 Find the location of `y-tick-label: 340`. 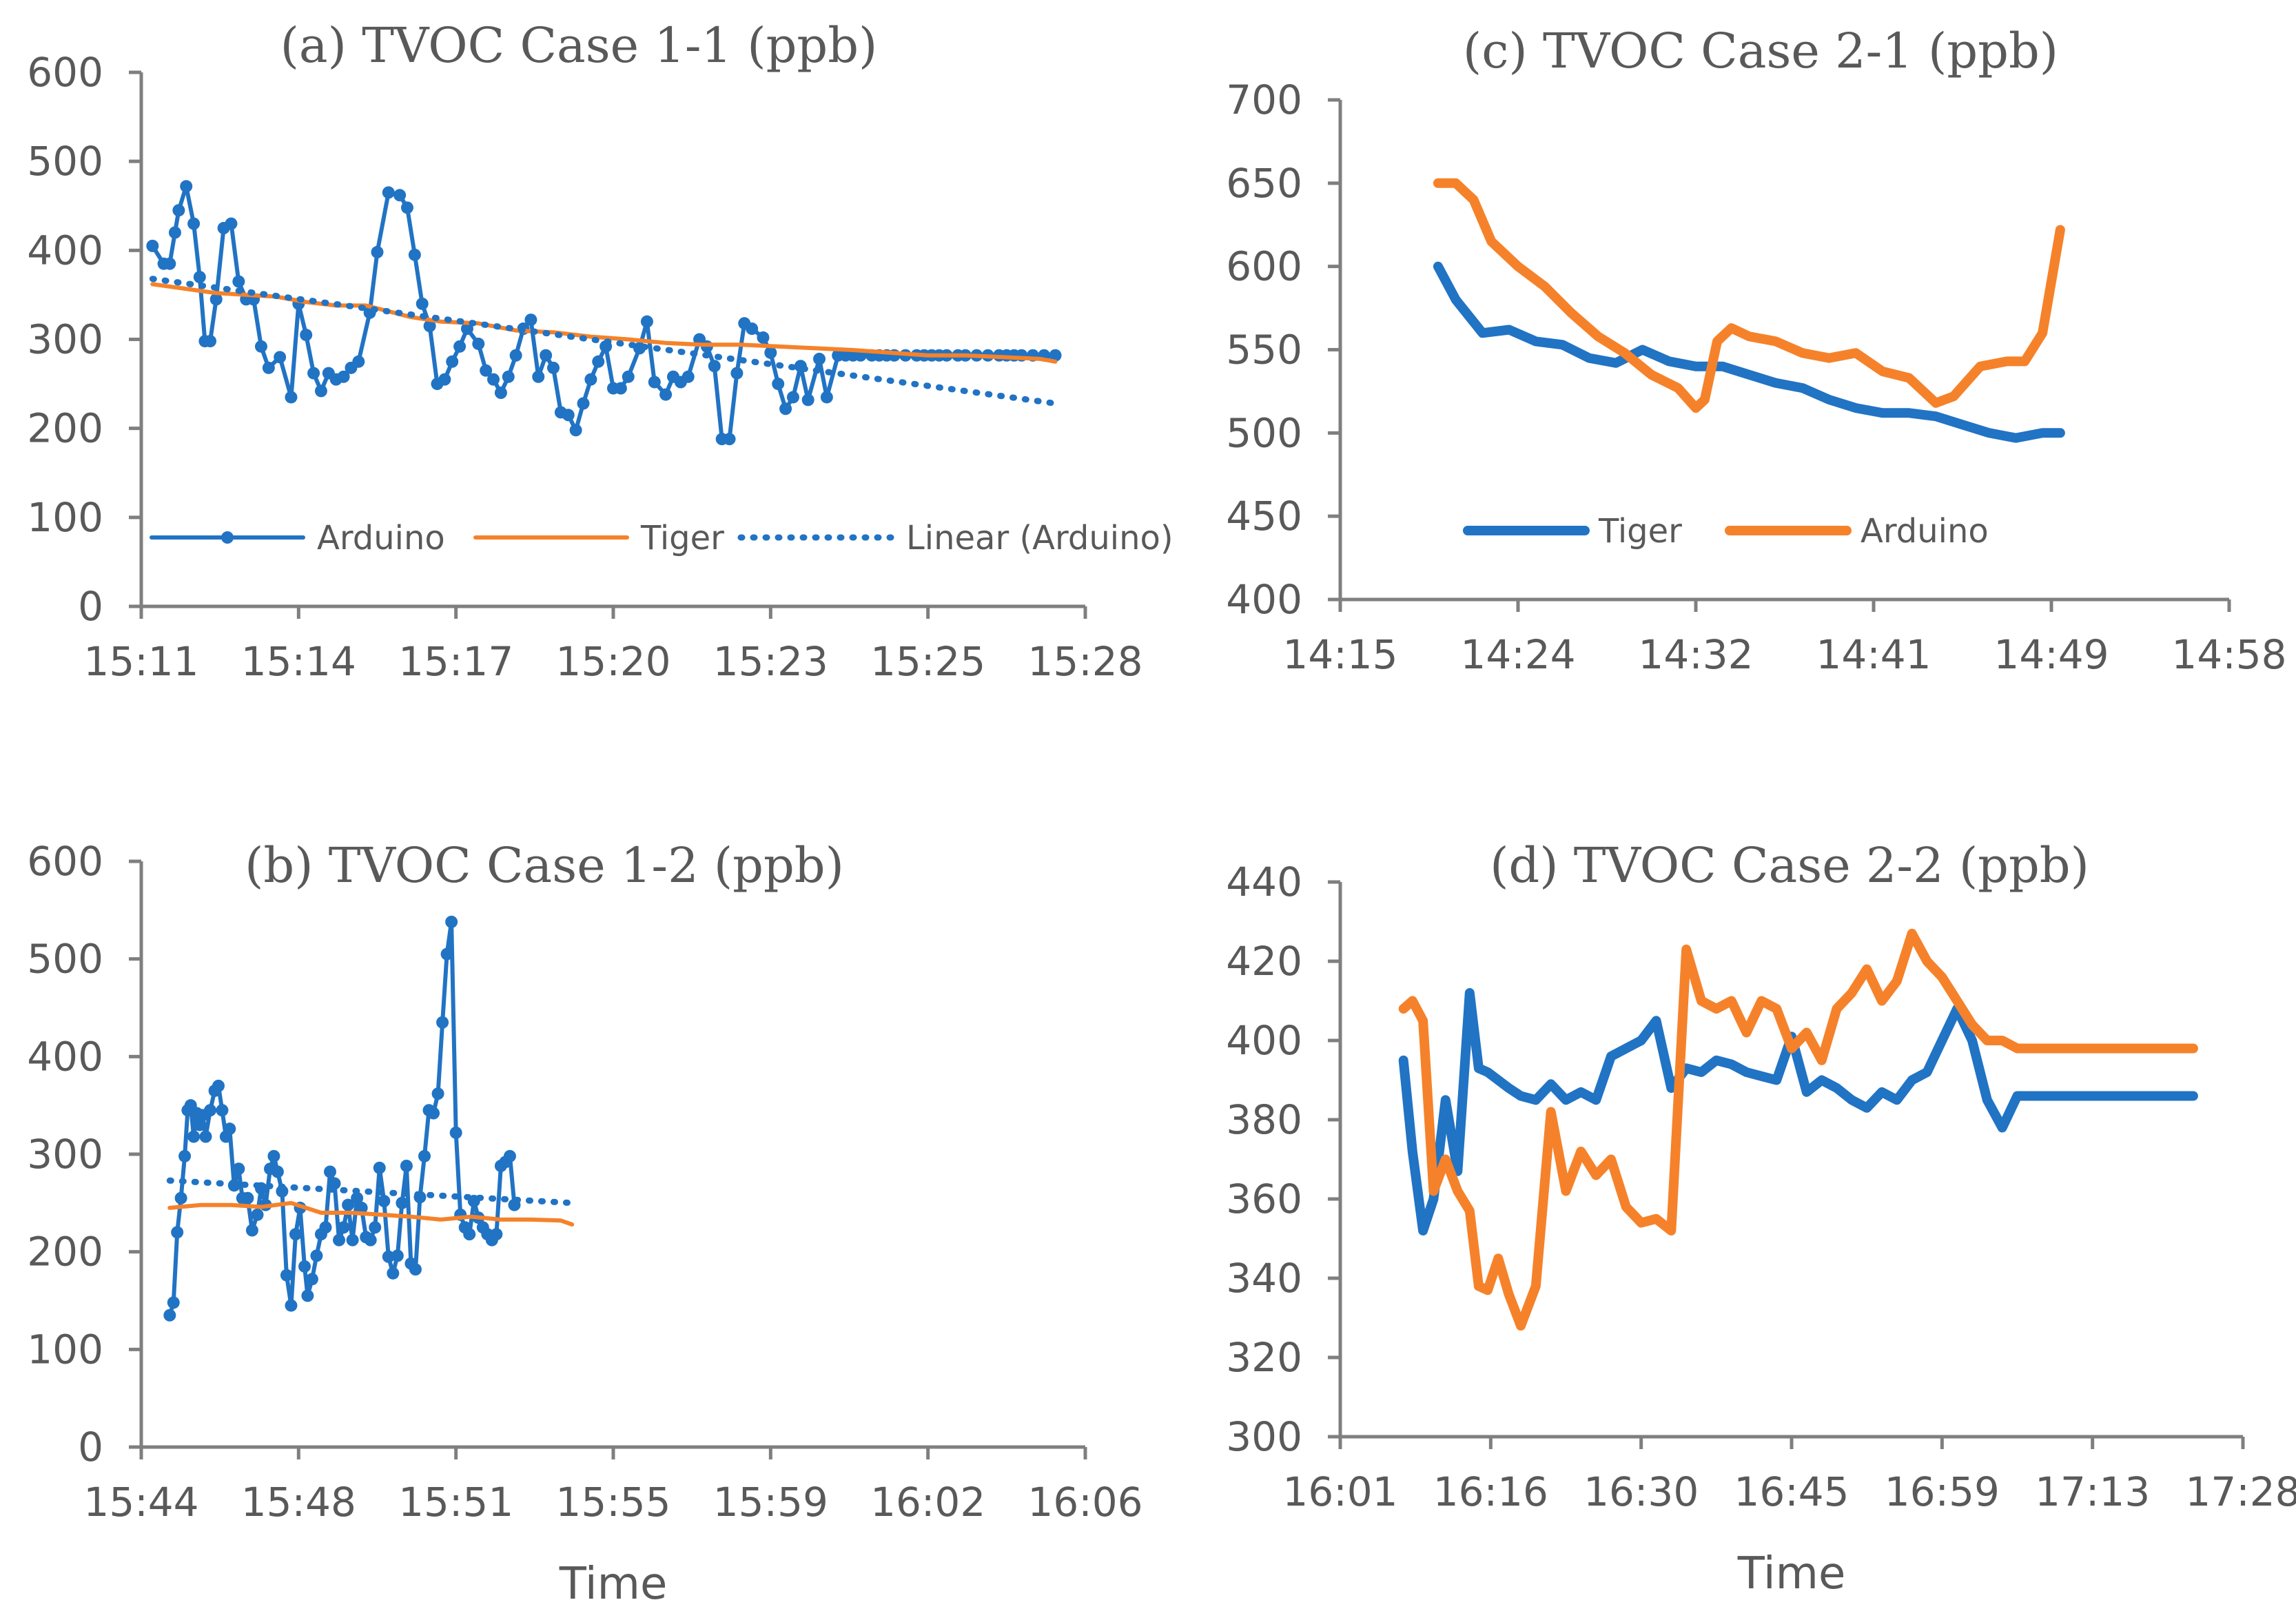

y-tick-label: 340 is located at coordinates (1264, 1278).